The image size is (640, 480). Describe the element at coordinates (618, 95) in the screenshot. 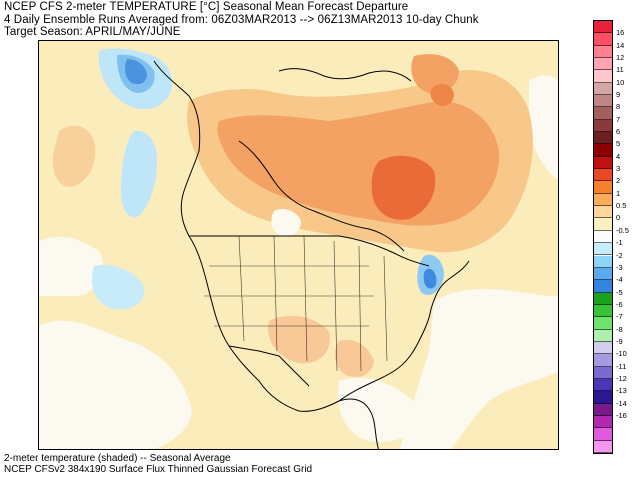

I see `colorbar-label: 9` at that location.